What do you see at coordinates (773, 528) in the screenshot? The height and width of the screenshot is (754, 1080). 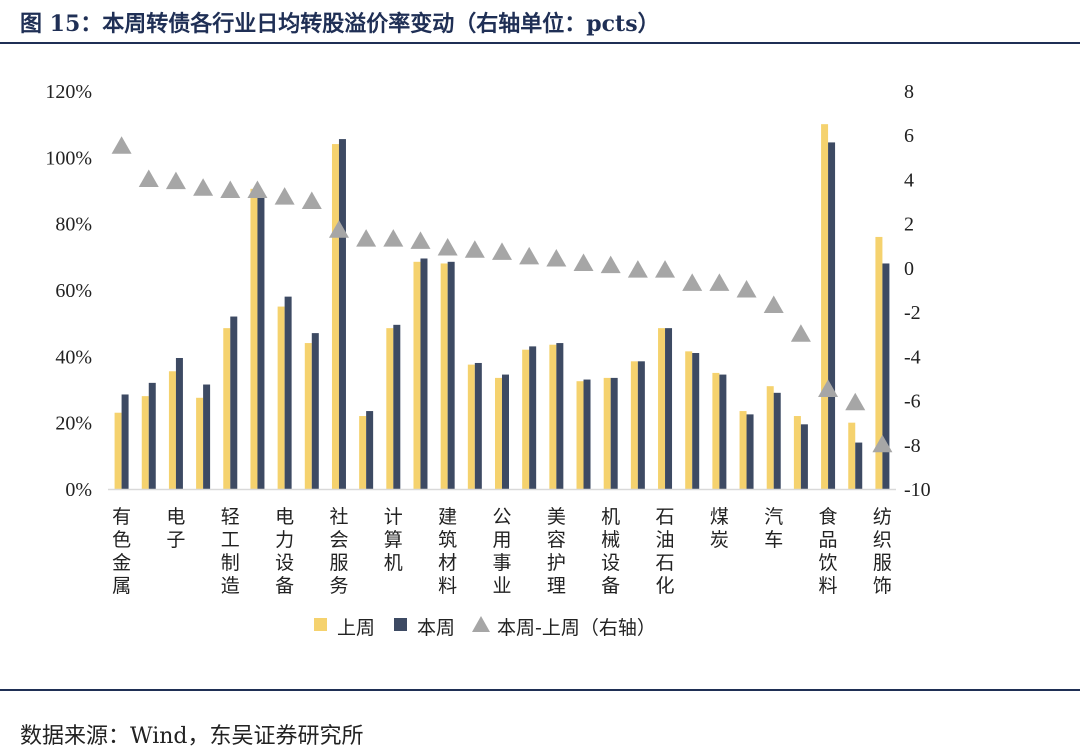 I see `category-label: 汽车` at bounding box center [773, 528].